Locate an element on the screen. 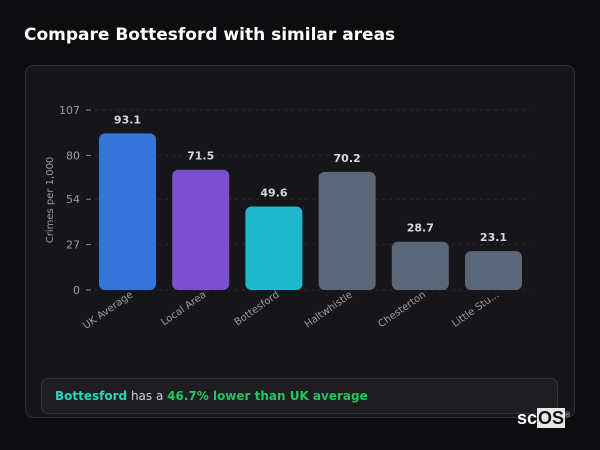 Image resolution: width=600 pixels, height=450 pixels. area-name: Bottesford is located at coordinates (91, 396).